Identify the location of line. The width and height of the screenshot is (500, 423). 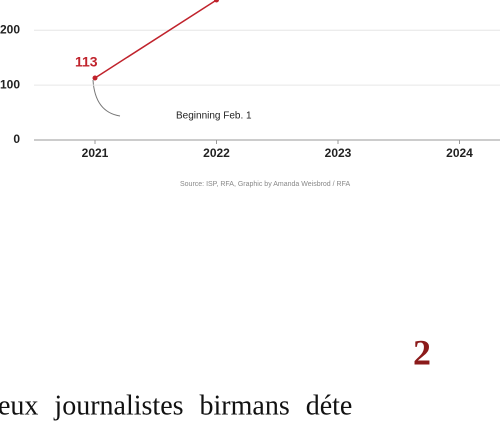
(155, 39).